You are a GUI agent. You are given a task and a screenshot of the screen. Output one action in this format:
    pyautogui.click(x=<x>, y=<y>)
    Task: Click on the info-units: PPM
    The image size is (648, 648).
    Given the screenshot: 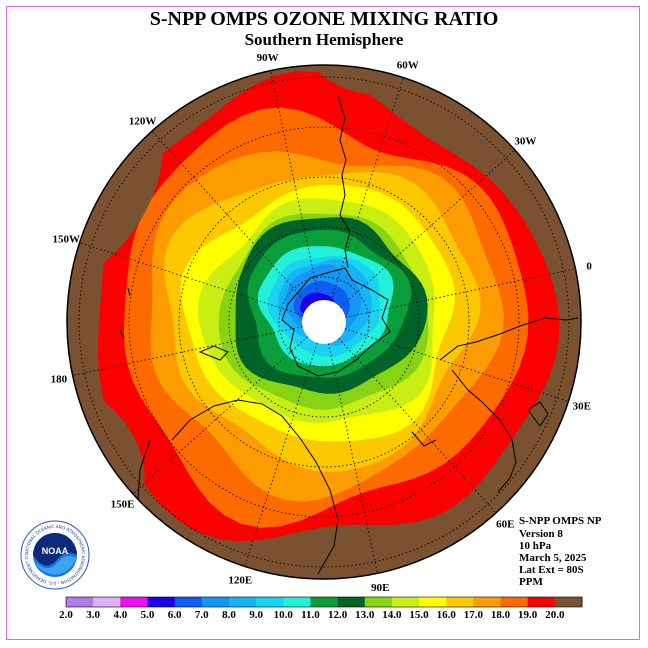 What is the action you would take?
    pyautogui.click(x=531, y=582)
    